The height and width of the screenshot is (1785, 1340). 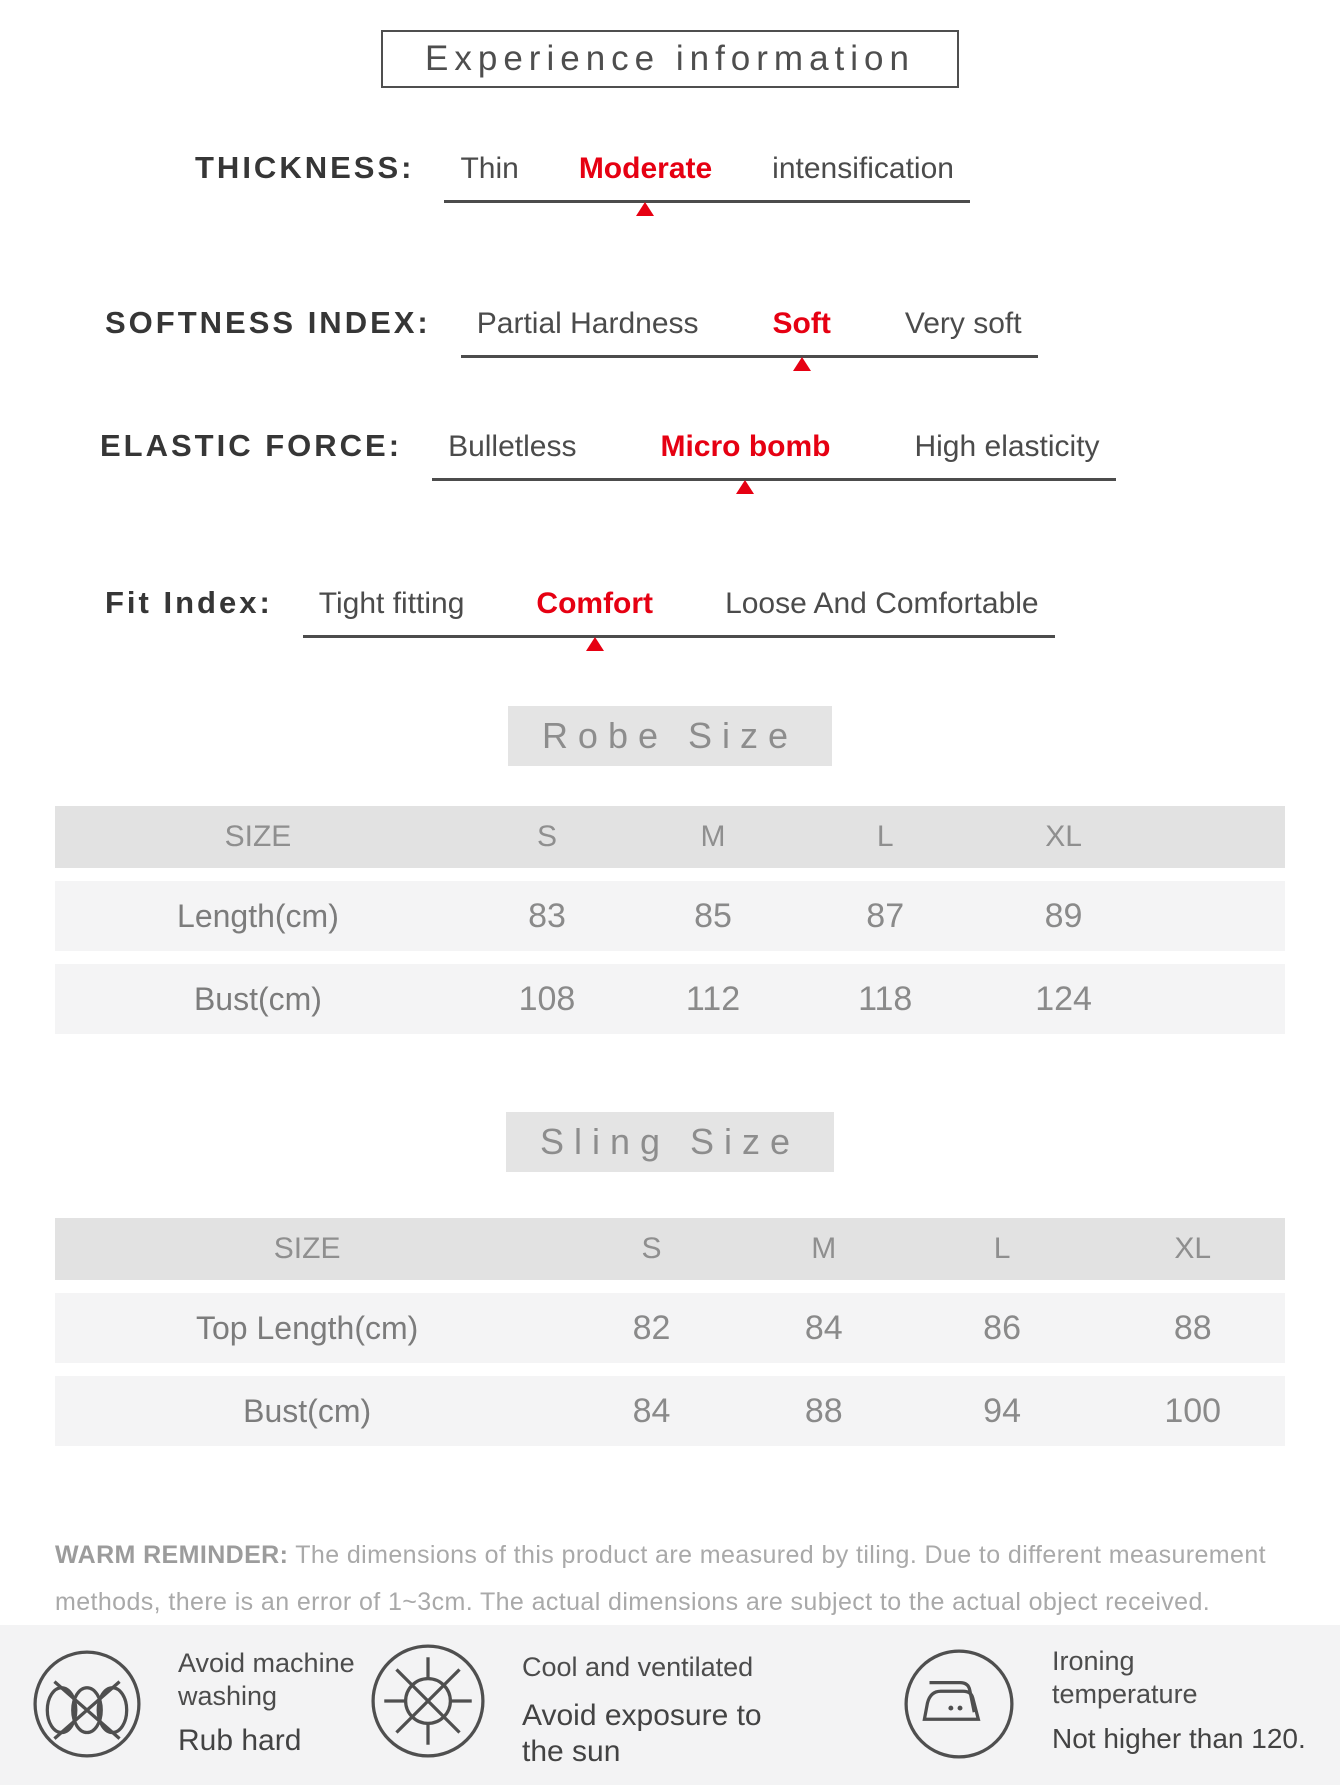 I want to click on option-label: Soft, so click(x=801, y=323).